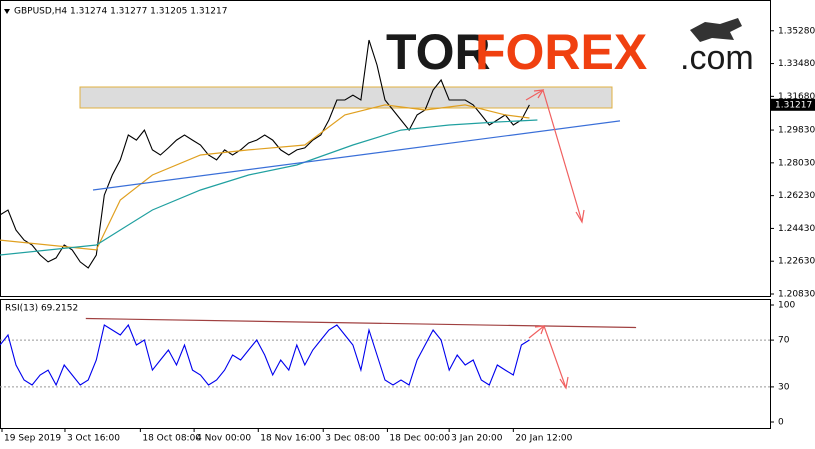 The height and width of the screenshot is (449, 815). I want to click on y-tick-label: 1.29830, so click(796, 131).